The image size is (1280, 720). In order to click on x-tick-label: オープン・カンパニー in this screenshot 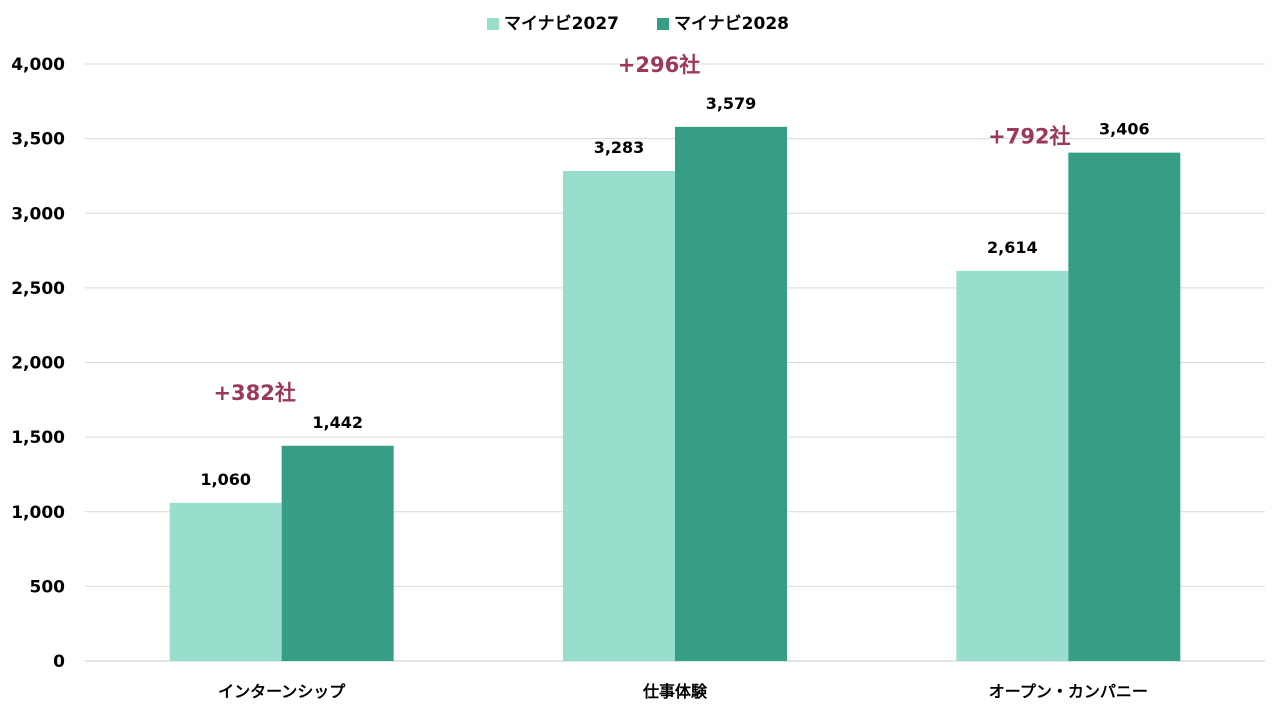, I will do `click(1068, 691)`.